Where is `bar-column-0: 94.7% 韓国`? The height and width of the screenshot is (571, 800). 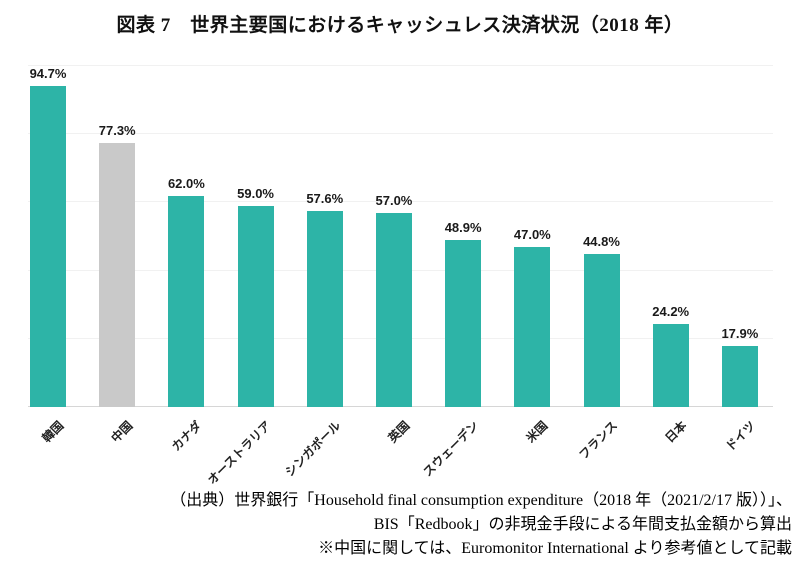 bar-column-0: 94.7% 韓国 is located at coordinates (48, 255).